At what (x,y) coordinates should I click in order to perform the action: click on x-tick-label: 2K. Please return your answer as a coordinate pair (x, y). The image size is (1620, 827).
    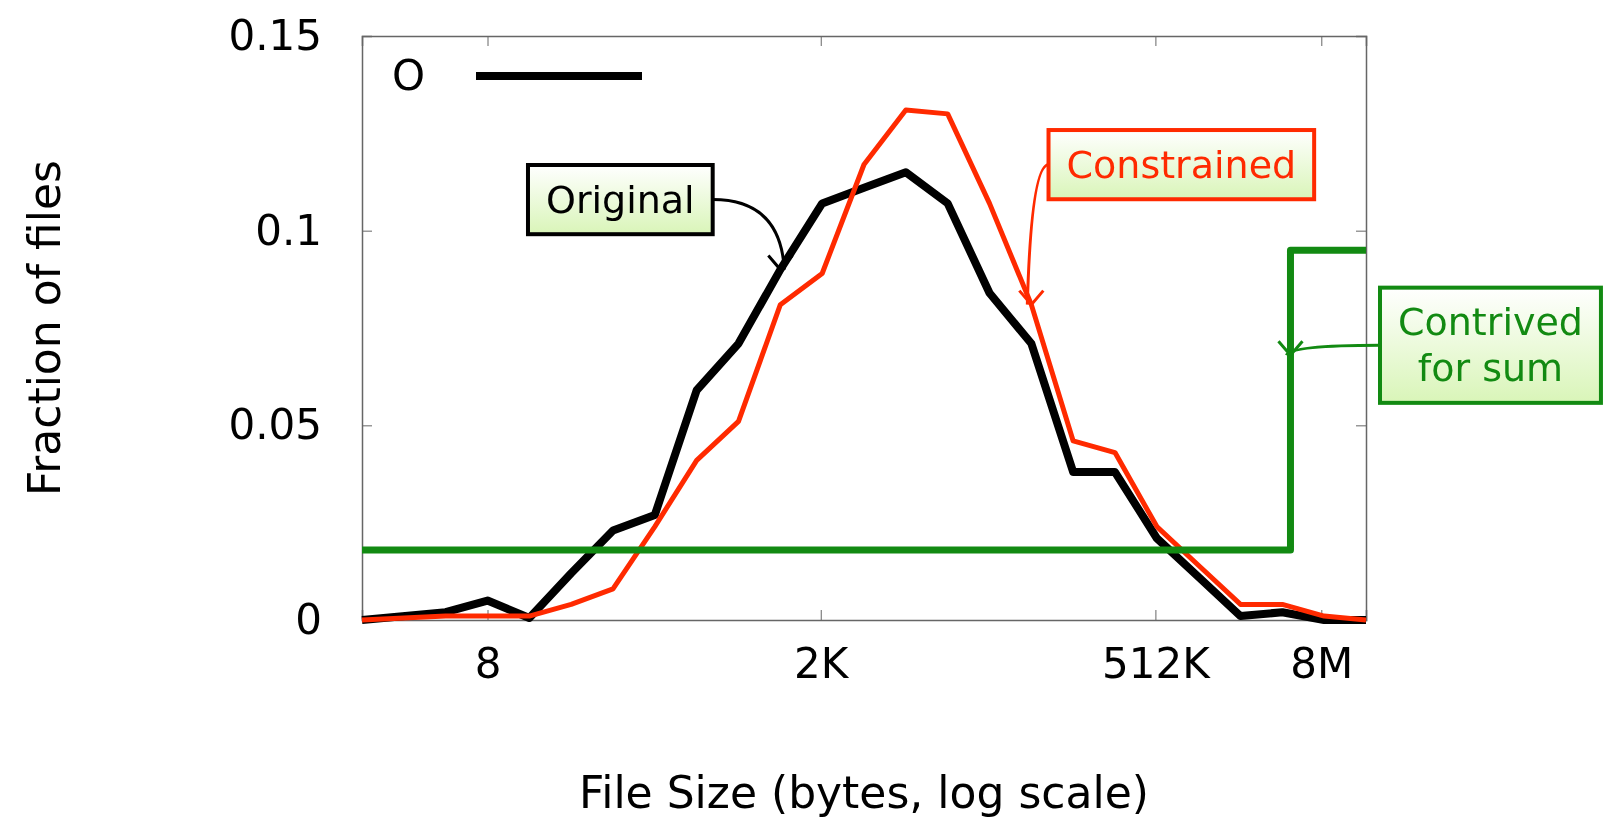
    Looking at the image, I should click on (822, 663).